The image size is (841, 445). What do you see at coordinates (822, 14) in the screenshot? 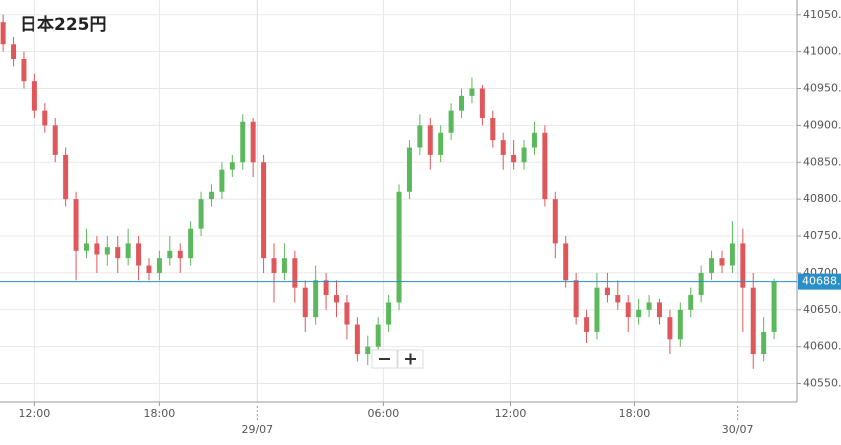
I see `y-tick-label: 41050.0` at bounding box center [822, 14].